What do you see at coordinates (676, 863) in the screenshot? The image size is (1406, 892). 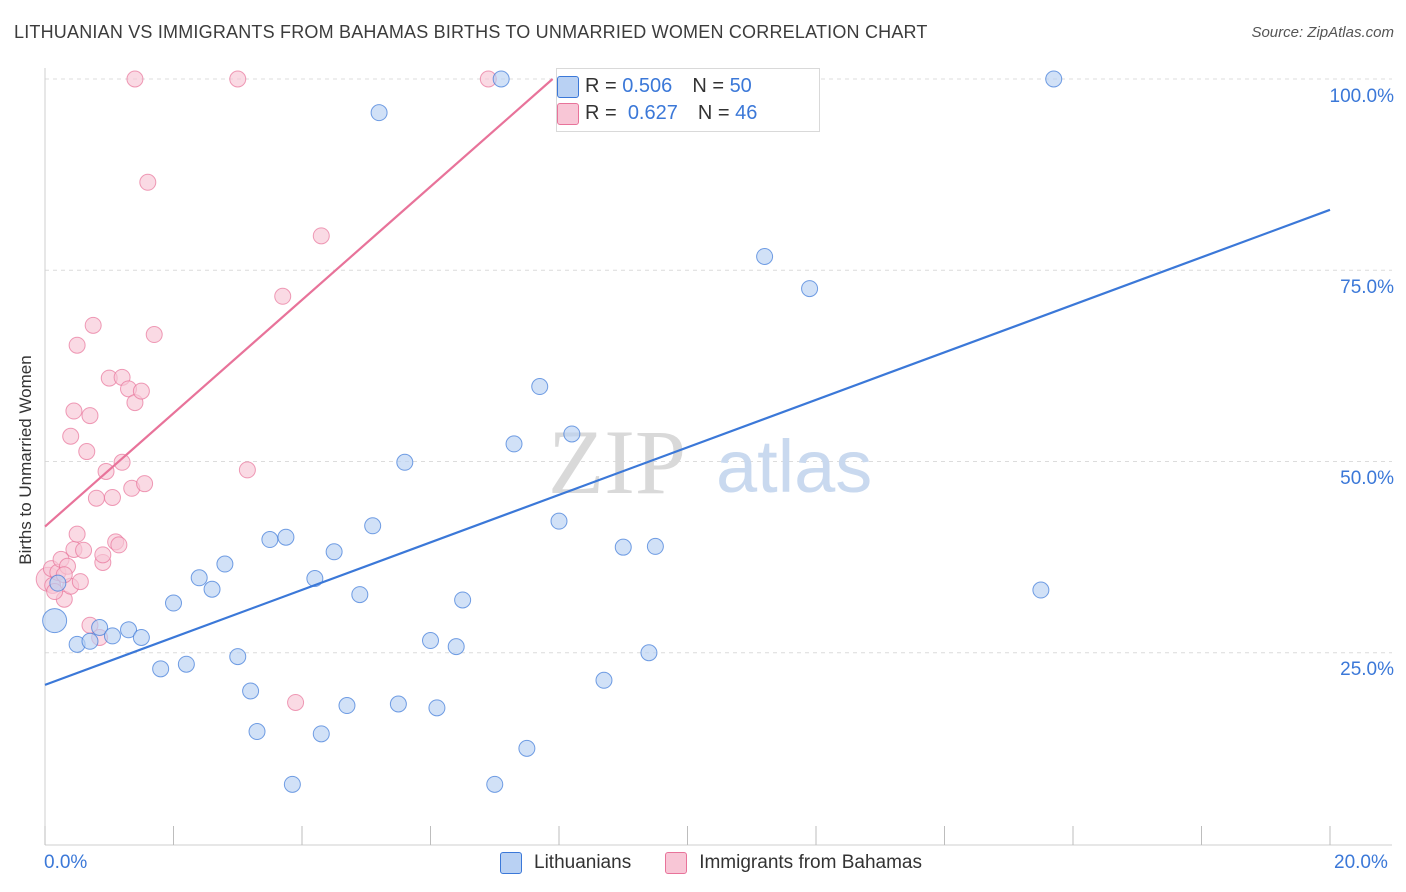 I see `legend-swatch-bahamas` at bounding box center [676, 863].